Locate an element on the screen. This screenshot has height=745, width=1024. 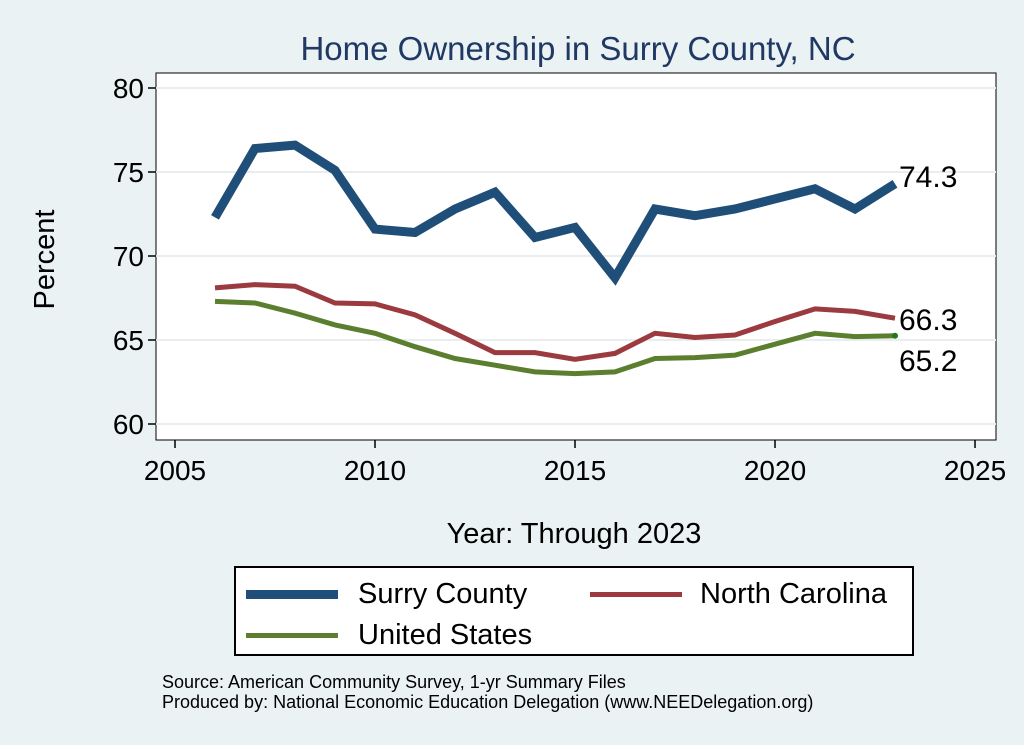
legend-swatch-united-states is located at coordinates (292, 635).